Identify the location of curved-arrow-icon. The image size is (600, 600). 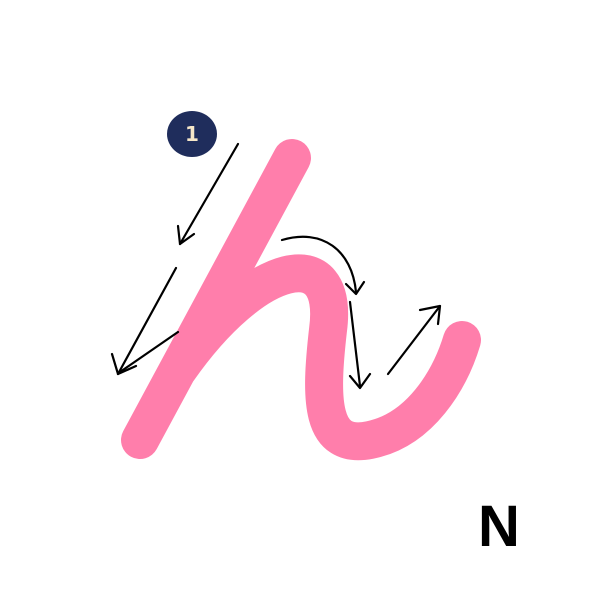
(323, 265).